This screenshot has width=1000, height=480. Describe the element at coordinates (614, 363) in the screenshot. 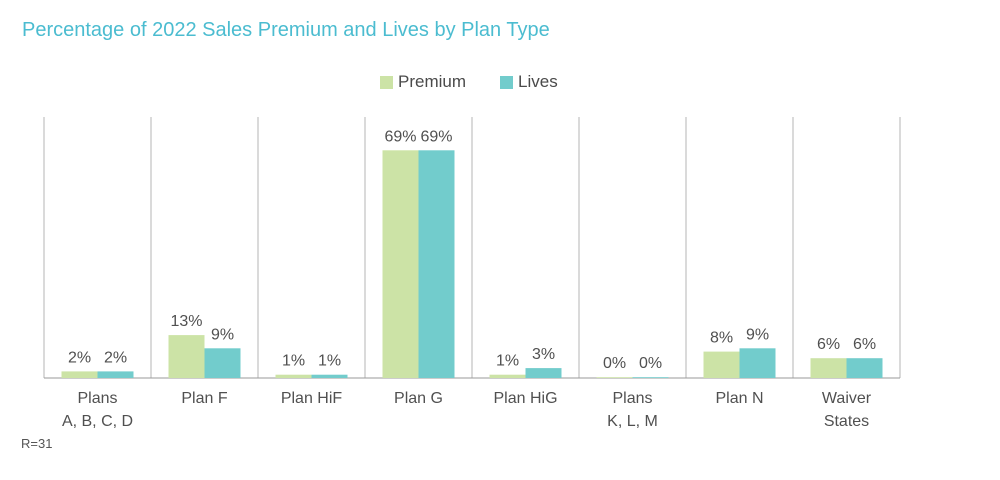

I see `data-label-premium: 0%` at that location.